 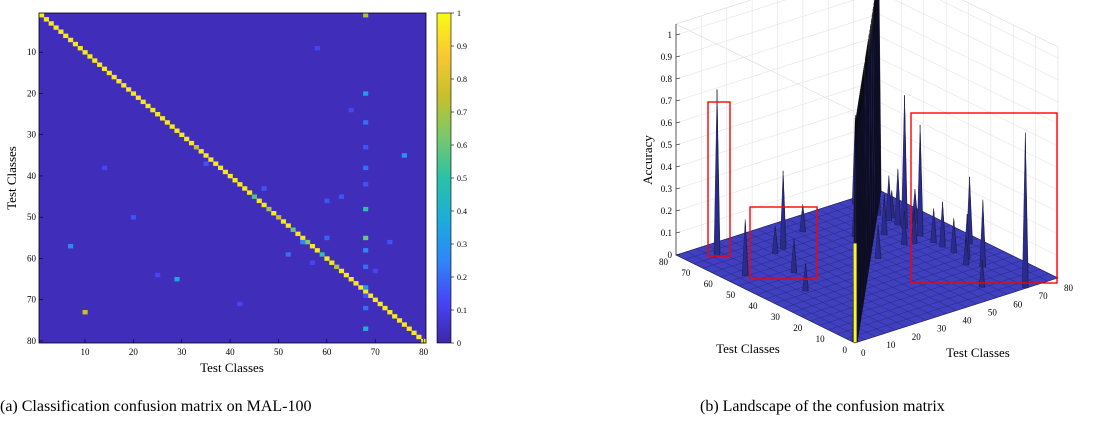 I want to click on landscape-right-tick-label: 30, so click(x=942, y=329).